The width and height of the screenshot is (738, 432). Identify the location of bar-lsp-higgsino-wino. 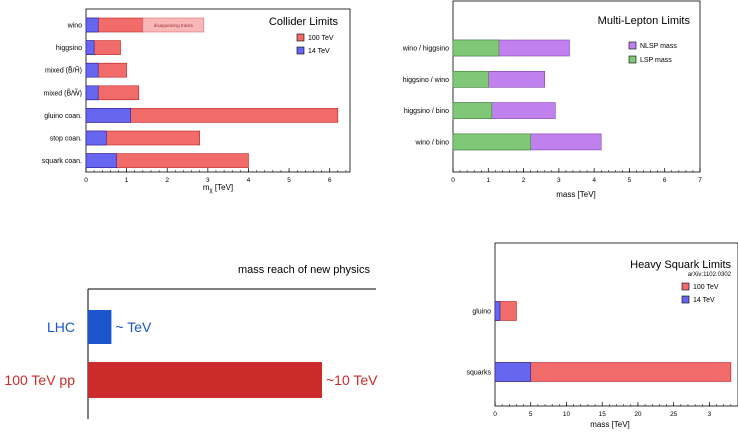
(470, 79).